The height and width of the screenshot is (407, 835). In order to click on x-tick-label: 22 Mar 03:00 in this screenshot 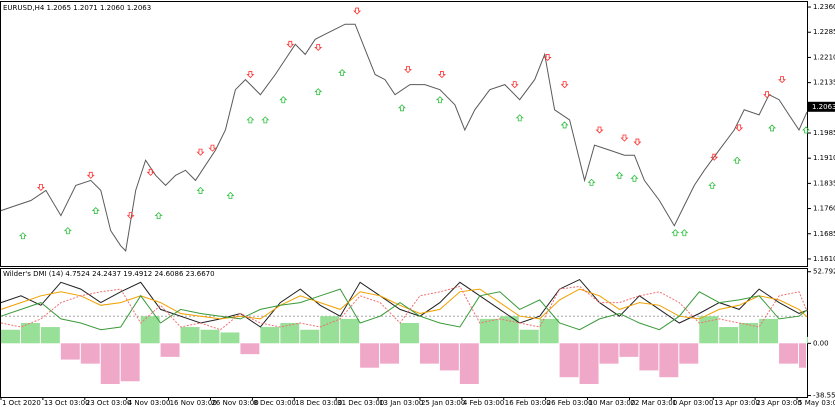, I will do `click(653, 403)`.